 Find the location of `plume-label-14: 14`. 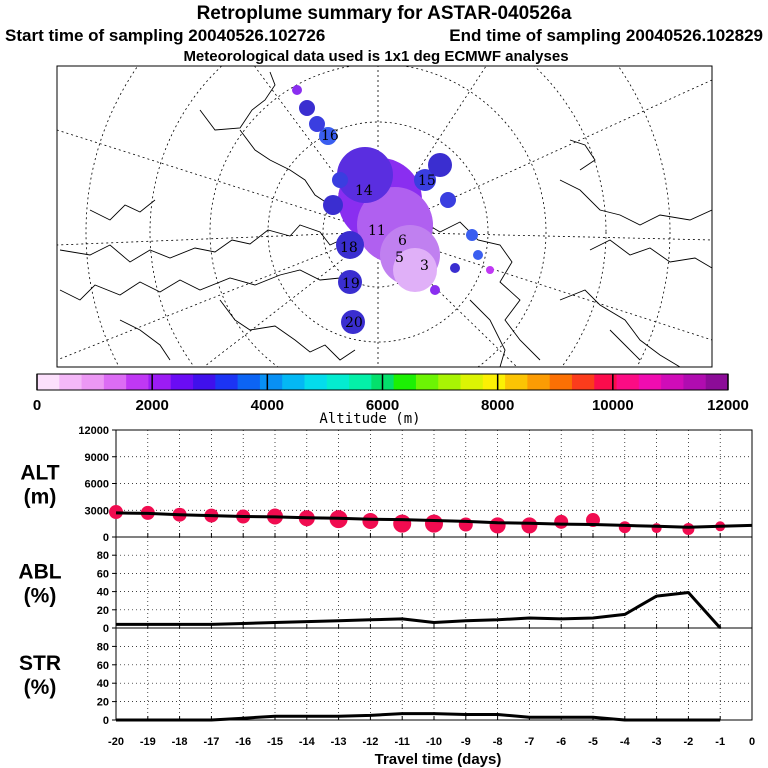

plume-label-14: 14 is located at coordinates (364, 191).